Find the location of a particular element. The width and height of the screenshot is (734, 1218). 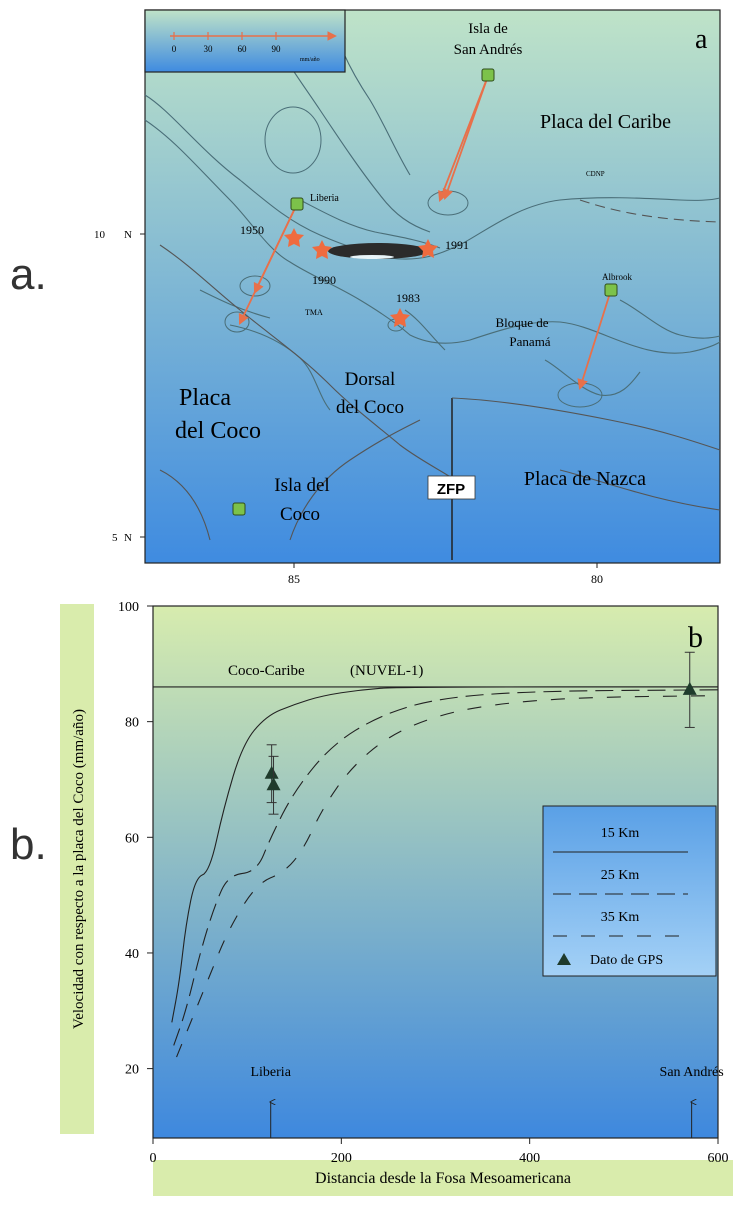

label-isla-coco-2: Coco is located at coordinates (300, 514).